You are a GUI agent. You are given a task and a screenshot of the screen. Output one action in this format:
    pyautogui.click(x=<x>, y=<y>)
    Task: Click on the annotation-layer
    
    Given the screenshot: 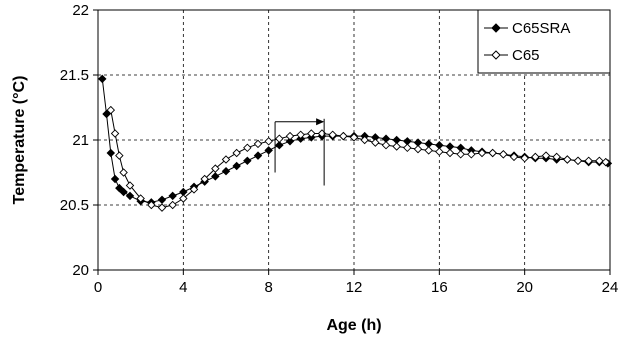 What is the action you would take?
    pyautogui.click(x=299, y=152)
    